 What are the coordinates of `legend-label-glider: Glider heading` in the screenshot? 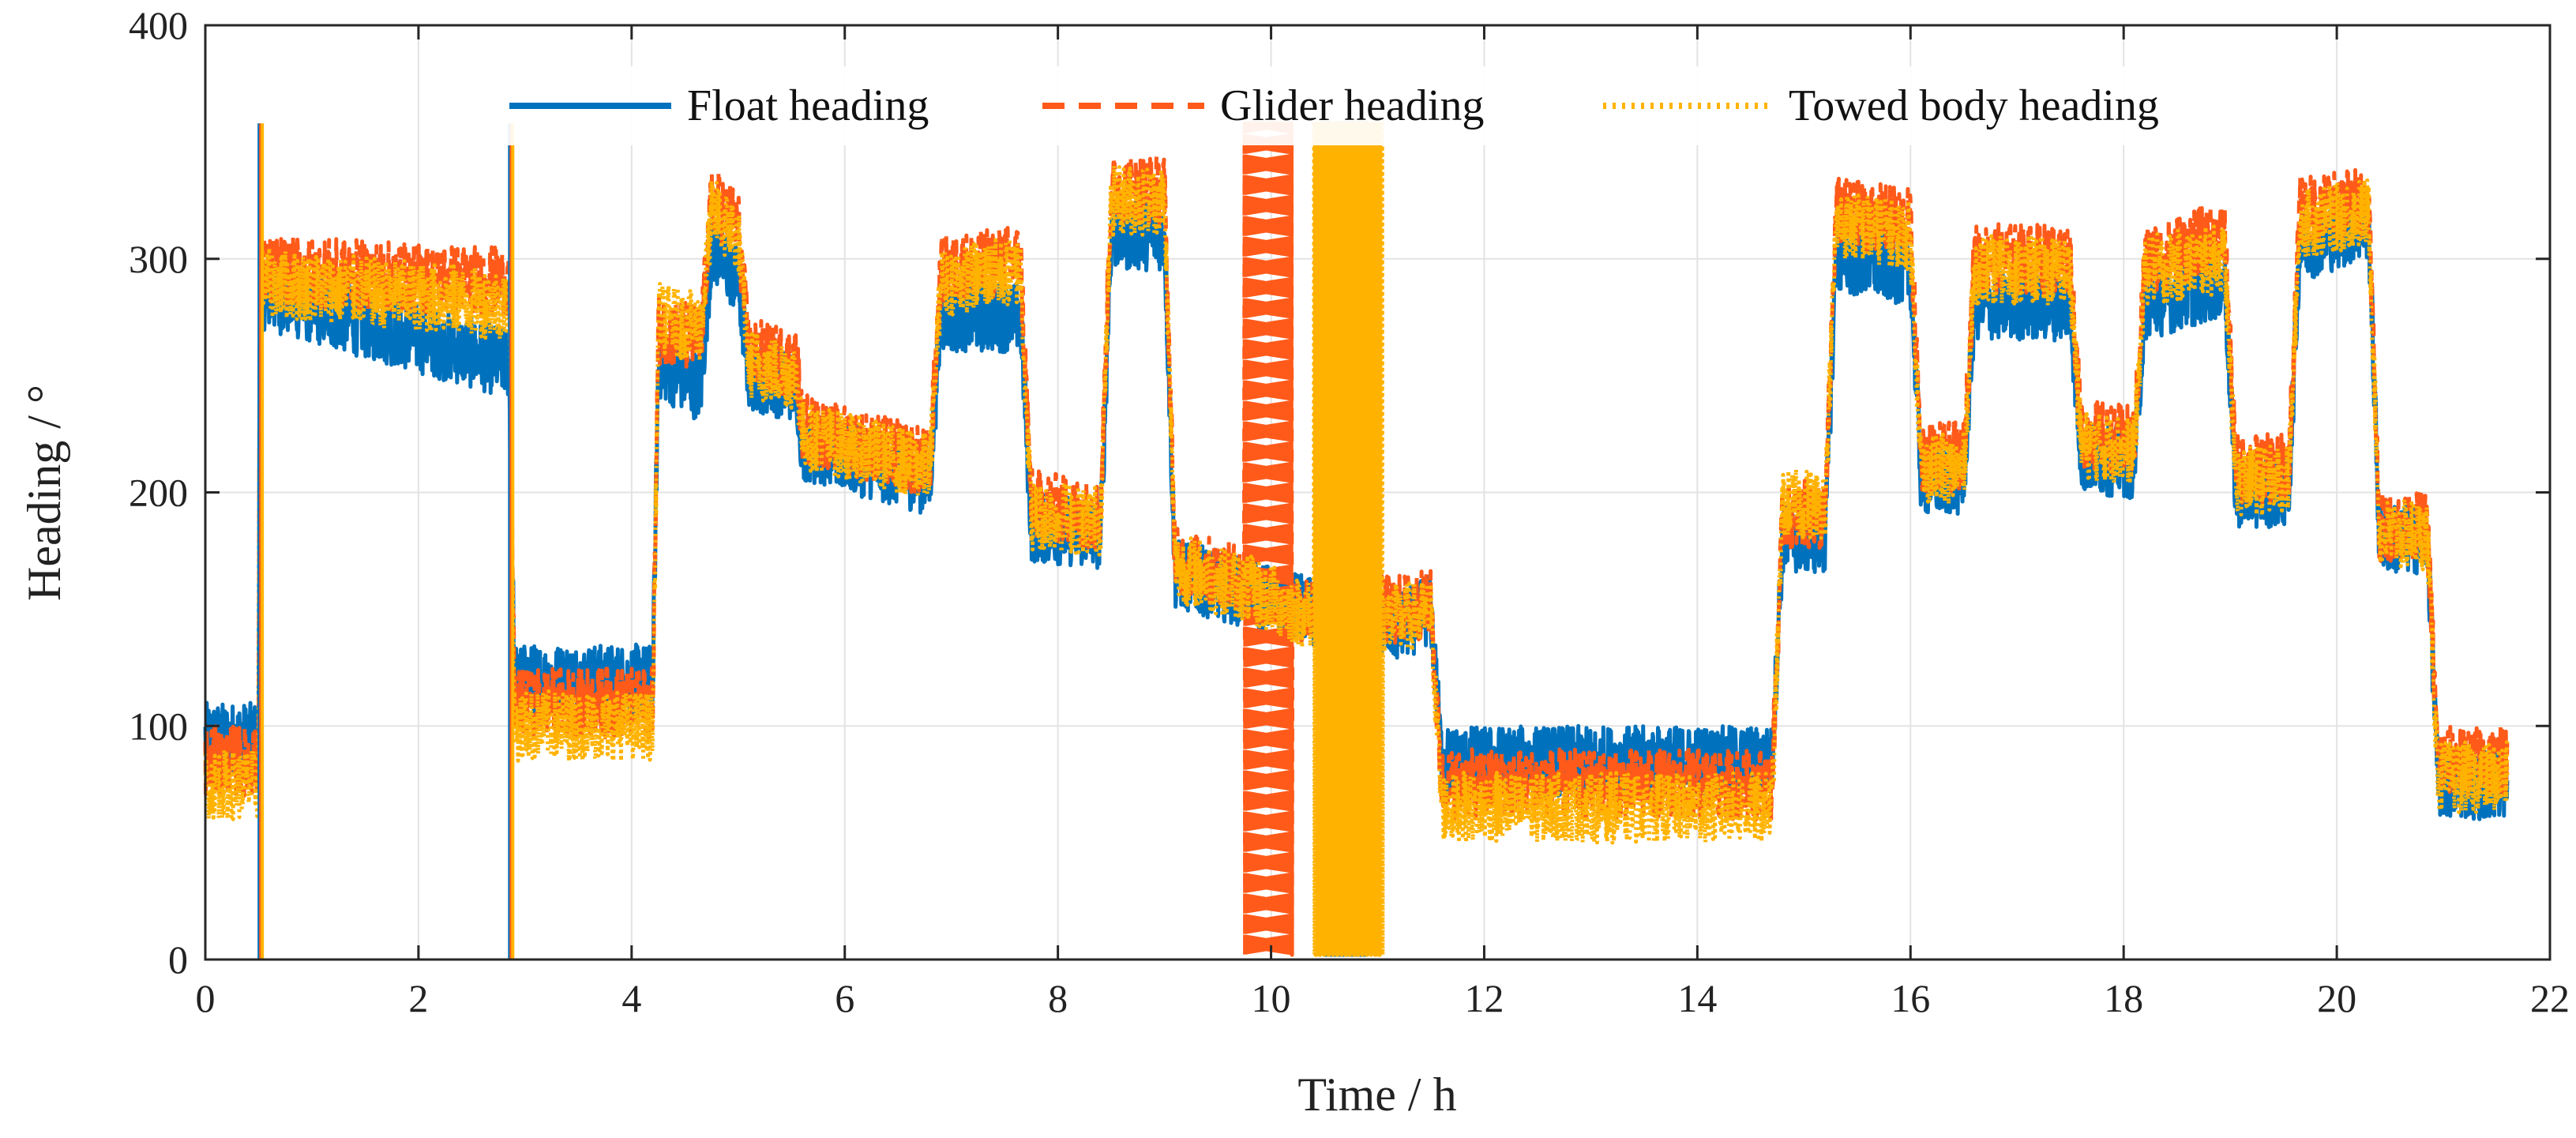 It's located at (1352, 105).